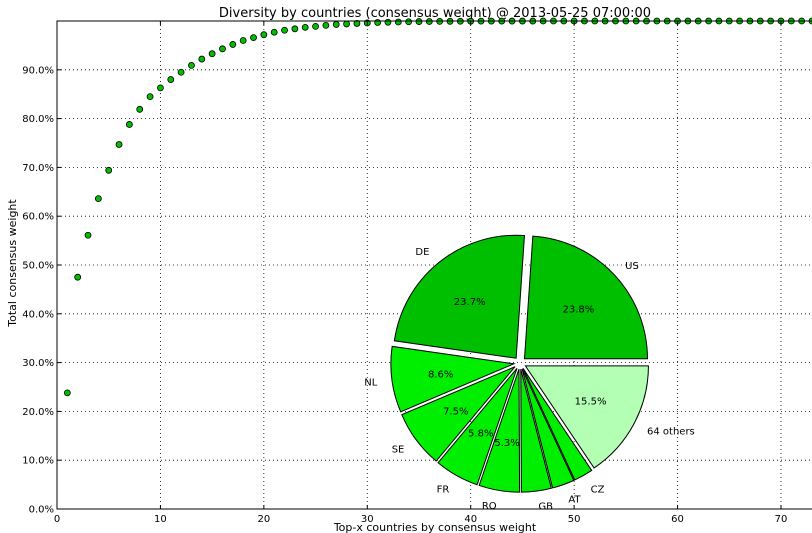 The width and height of the screenshot is (812, 533). I want to click on pie-label: NL, so click(370, 383).